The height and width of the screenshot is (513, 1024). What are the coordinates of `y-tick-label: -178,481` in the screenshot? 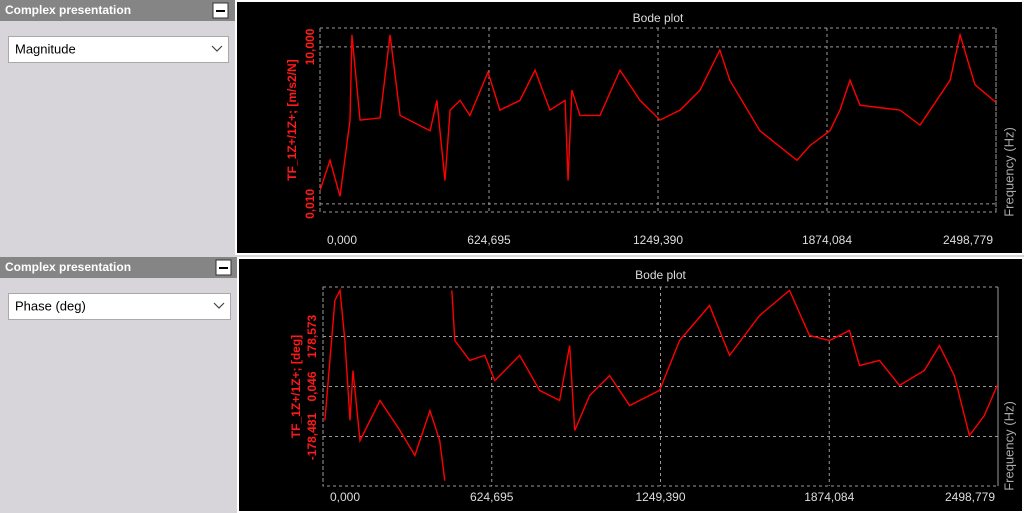 It's located at (312, 437).